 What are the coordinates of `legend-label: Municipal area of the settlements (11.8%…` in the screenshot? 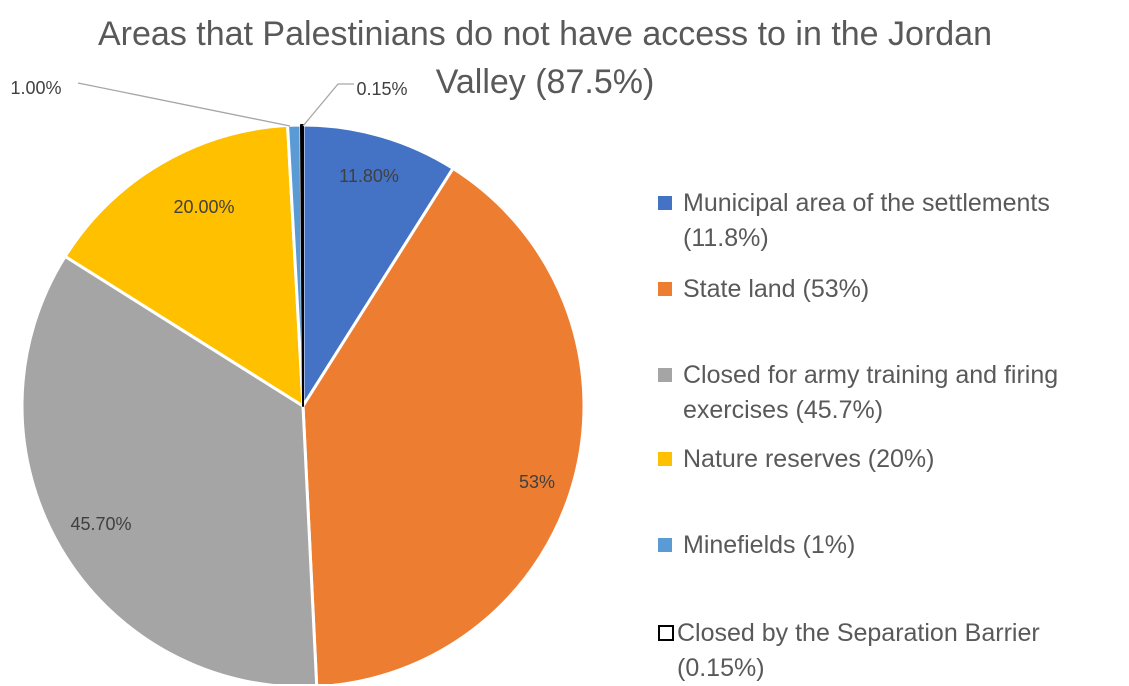 It's located at (866, 220).